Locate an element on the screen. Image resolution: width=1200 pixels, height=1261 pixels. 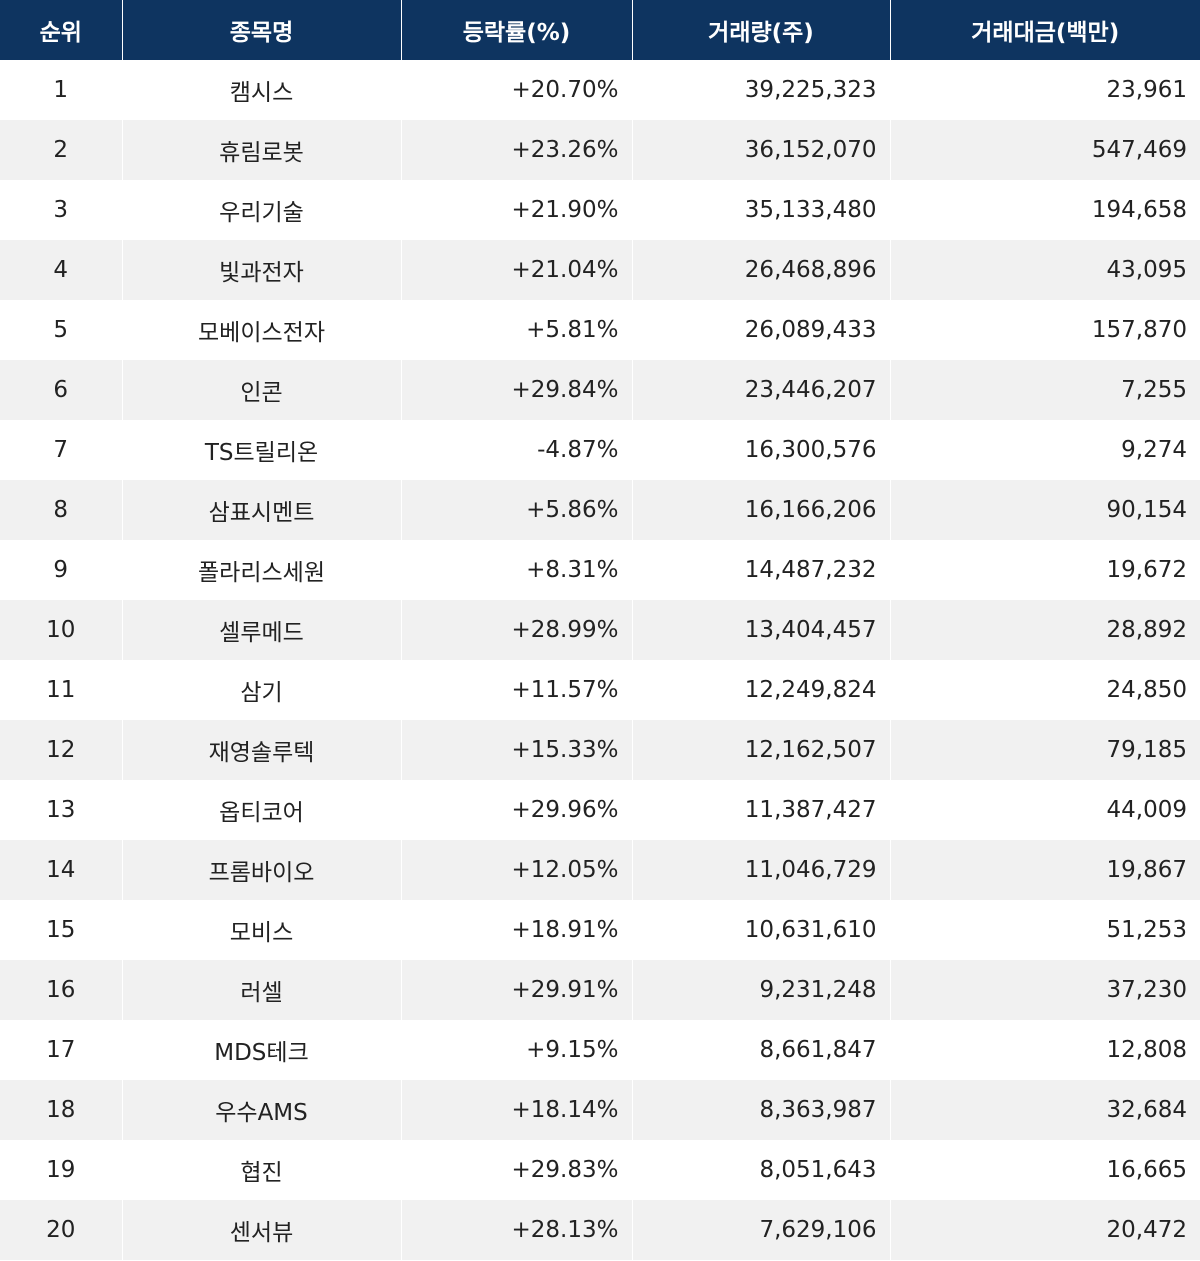
table-row: 4 빛과전자 +21.04% 26,468,896 43,095 is located at coordinates (600, 270).